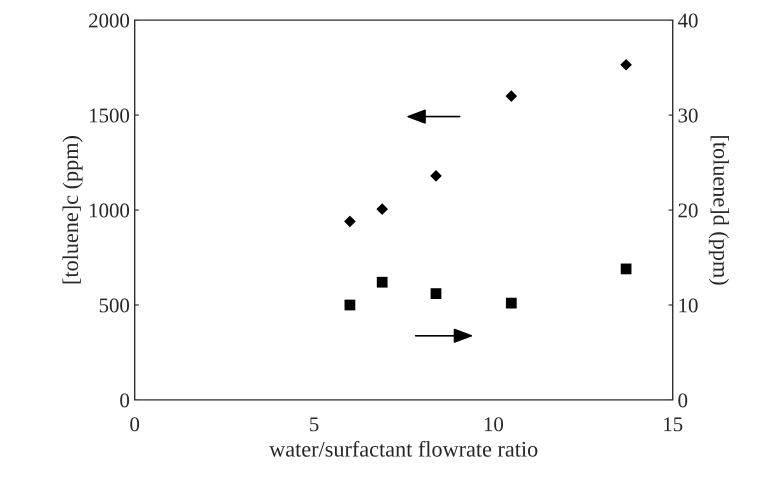 The height and width of the screenshot is (479, 761). What do you see at coordinates (403, 448) in the screenshot?
I see `x-axis-title: water/surfactant flowrate ratio` at bounding box center [403, 448].